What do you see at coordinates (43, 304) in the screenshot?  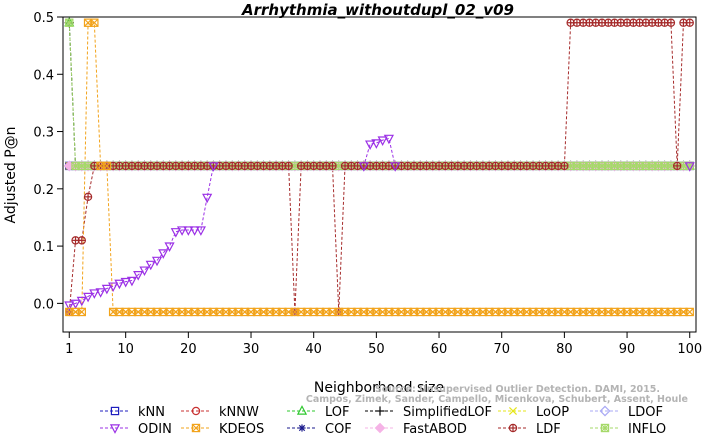 I see `y-tick-label: 0.0` at bounding box center [43, 304].